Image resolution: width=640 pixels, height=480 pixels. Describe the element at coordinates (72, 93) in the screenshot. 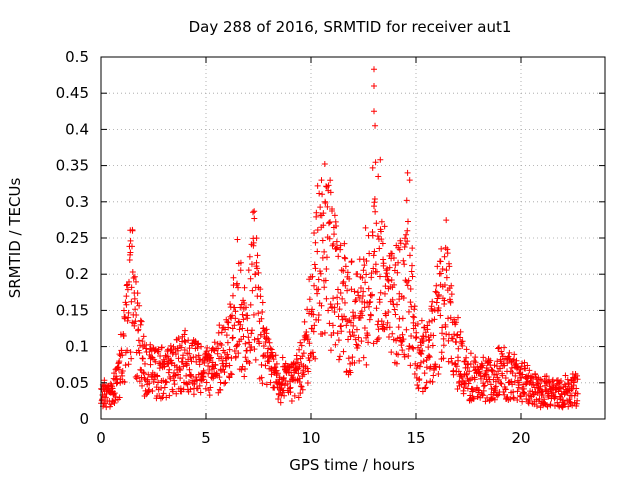

I see `y-tick-label: 0.45` at that location.